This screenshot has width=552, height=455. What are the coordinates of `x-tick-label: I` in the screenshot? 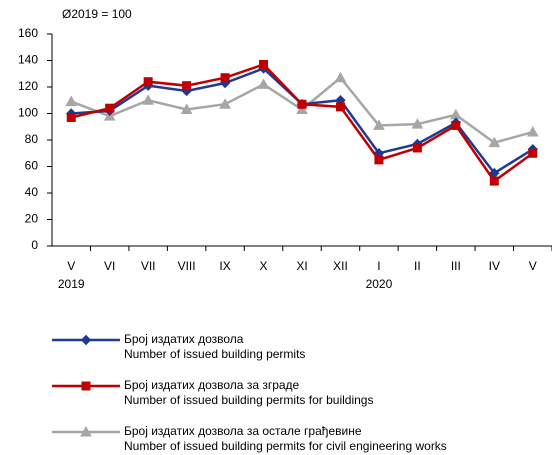 It's located at (378, 266).